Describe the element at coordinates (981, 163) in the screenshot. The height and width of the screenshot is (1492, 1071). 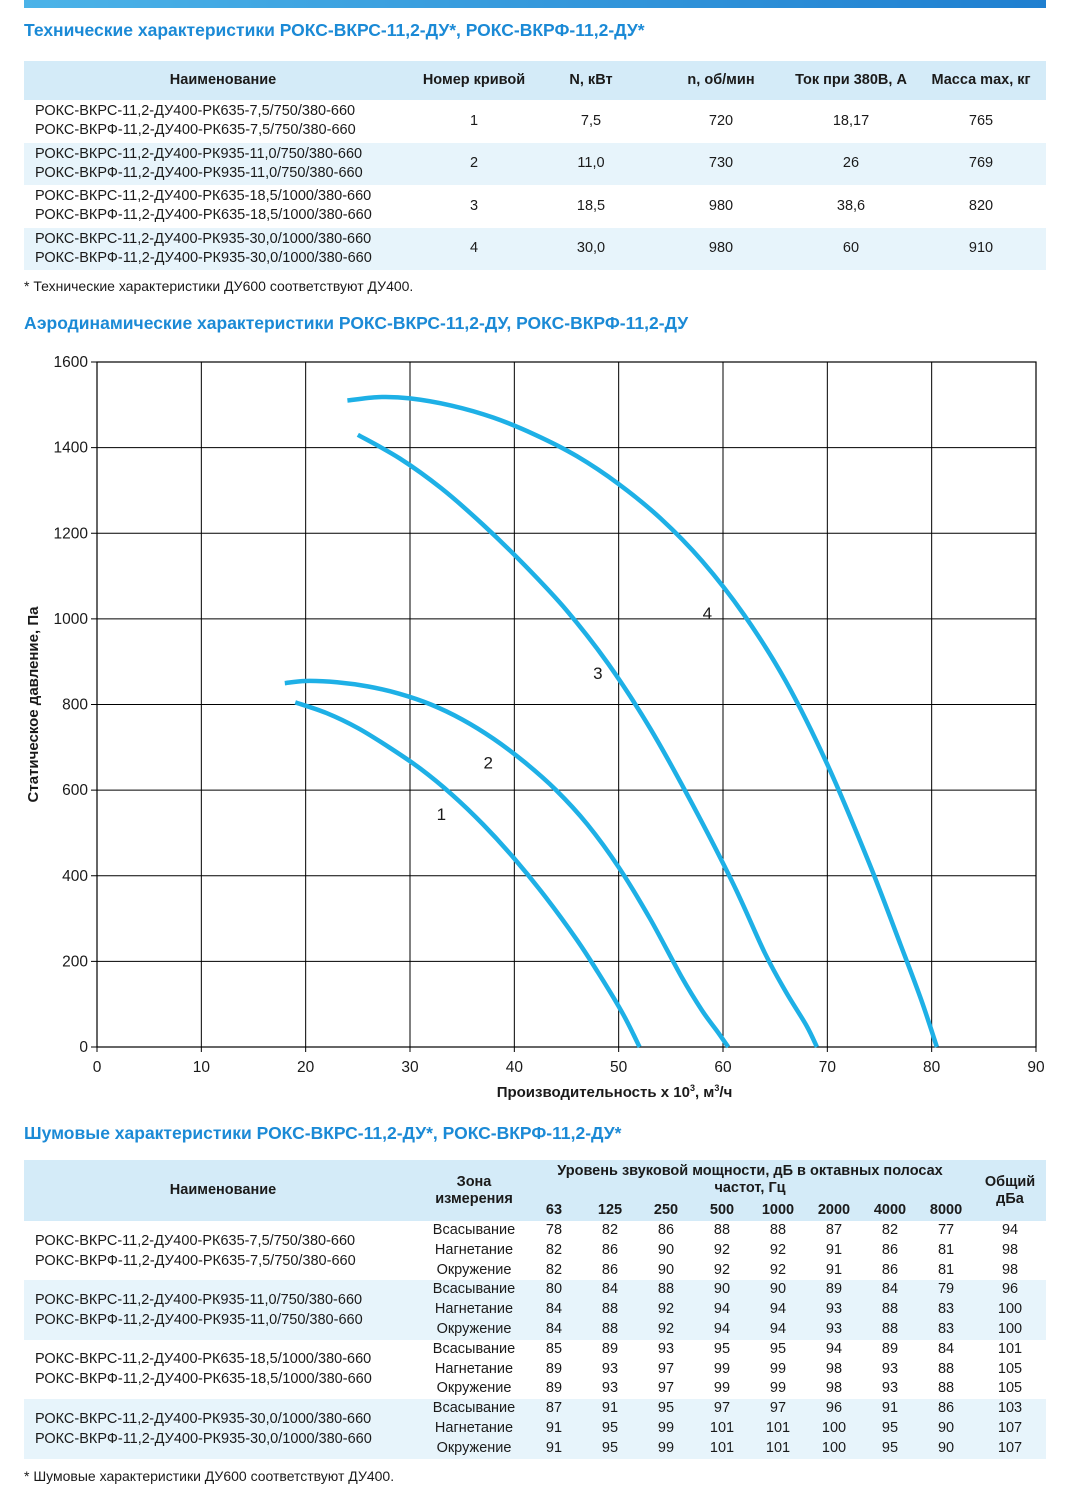
I see `tech-cell-mass: 769` at that location.